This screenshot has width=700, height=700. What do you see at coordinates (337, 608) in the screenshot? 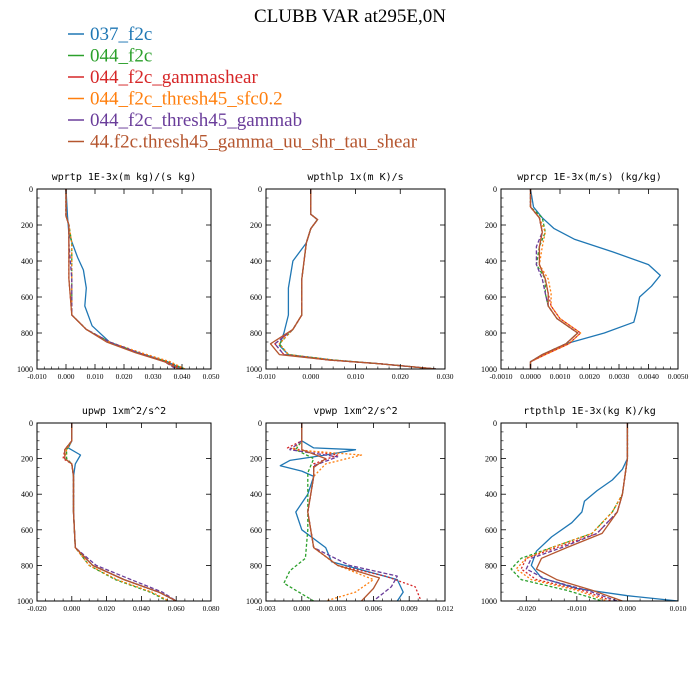
I see `x-tick-label: 0.003` at bounding box center [337, 608].